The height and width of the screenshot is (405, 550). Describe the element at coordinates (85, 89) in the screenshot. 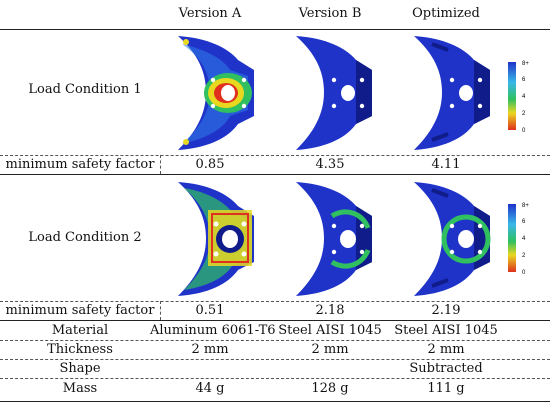

I see `load-condition-1-label: Load Condition 1` at that location.